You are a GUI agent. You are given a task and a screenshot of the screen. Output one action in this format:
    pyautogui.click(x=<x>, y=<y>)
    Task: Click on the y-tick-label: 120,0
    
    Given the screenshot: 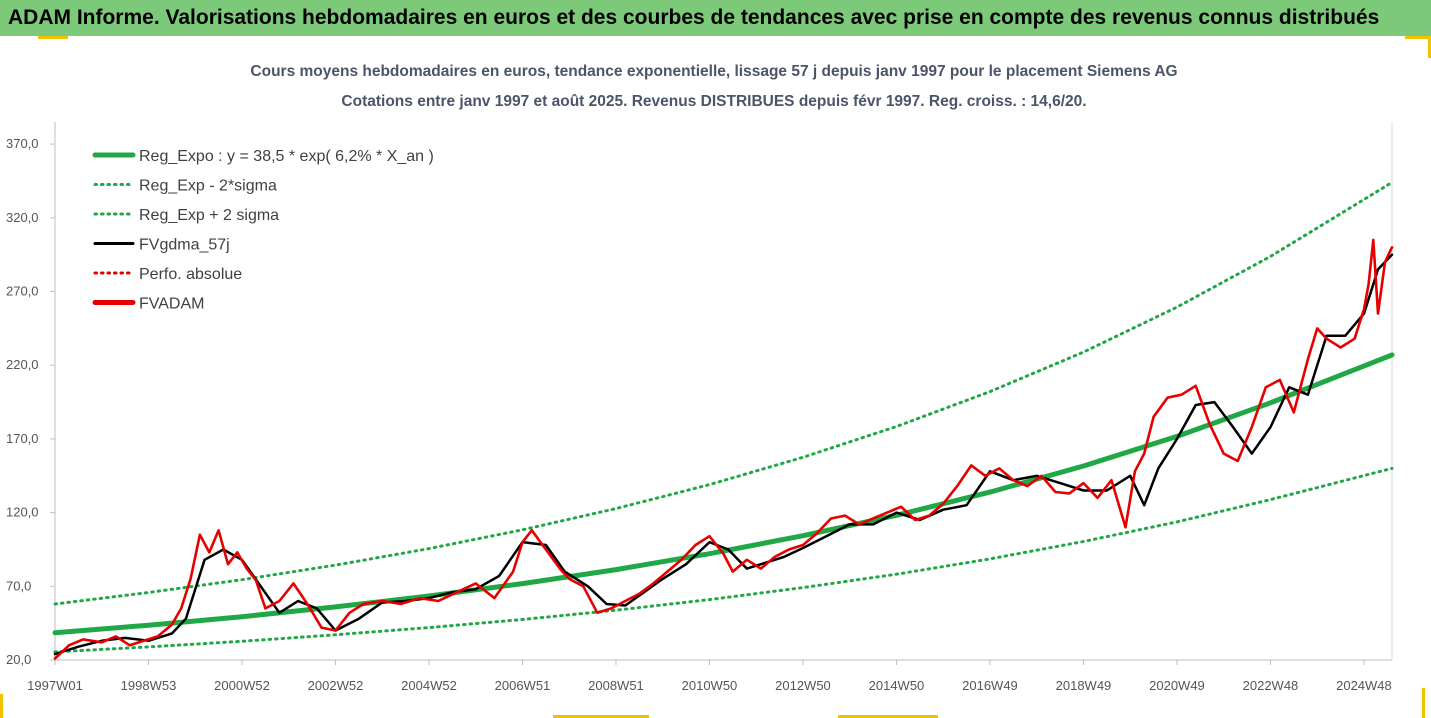 What is the action you would take?
    pyautogui.click(x=22, y=512)
    